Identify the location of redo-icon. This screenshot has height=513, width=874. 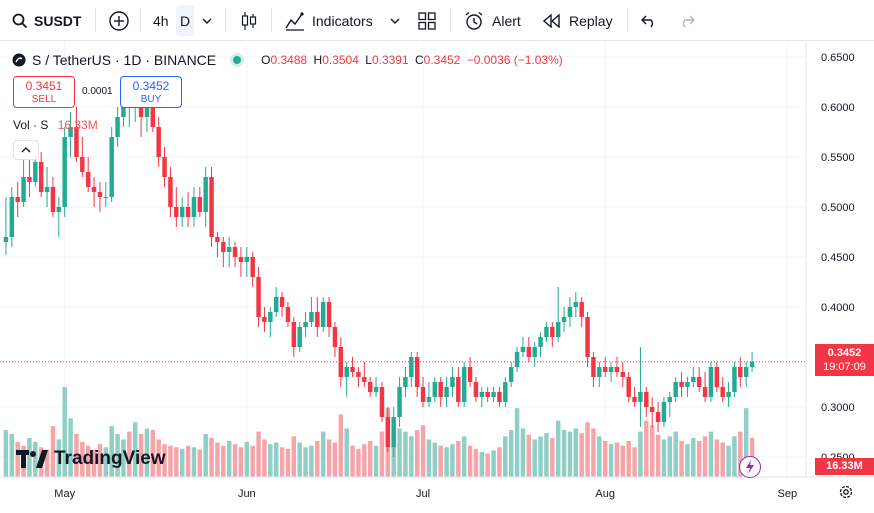
(687, 21).